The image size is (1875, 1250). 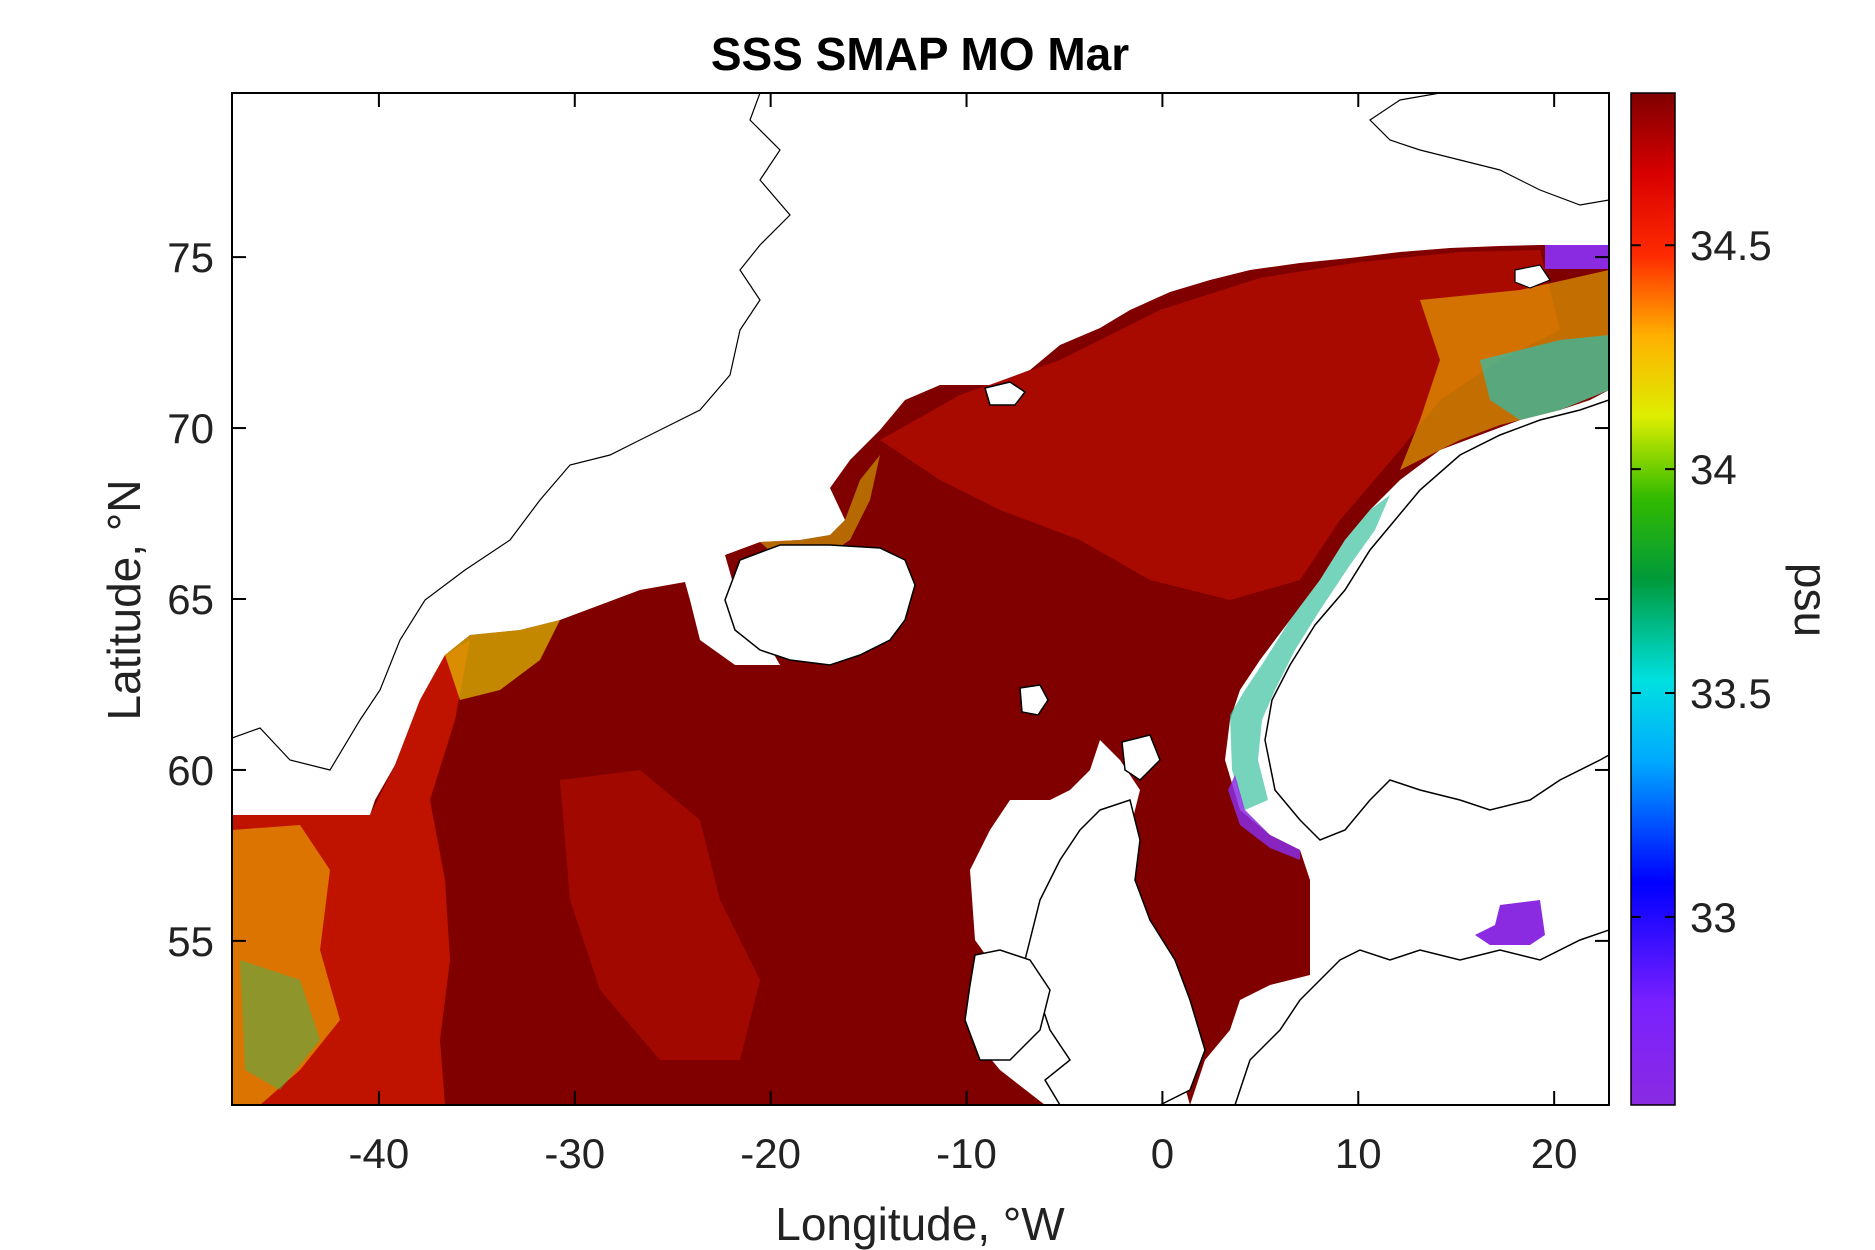 I want to click on salinity-zone-baltic, so click(x=1510, y=922).